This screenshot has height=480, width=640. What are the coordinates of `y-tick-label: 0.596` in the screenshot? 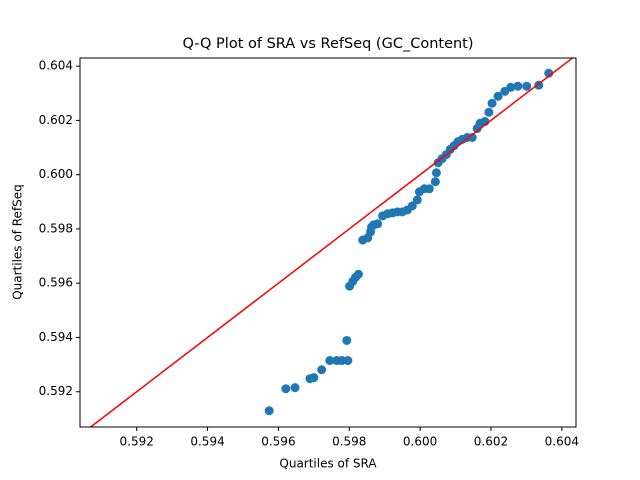 It's located at (56, 283).